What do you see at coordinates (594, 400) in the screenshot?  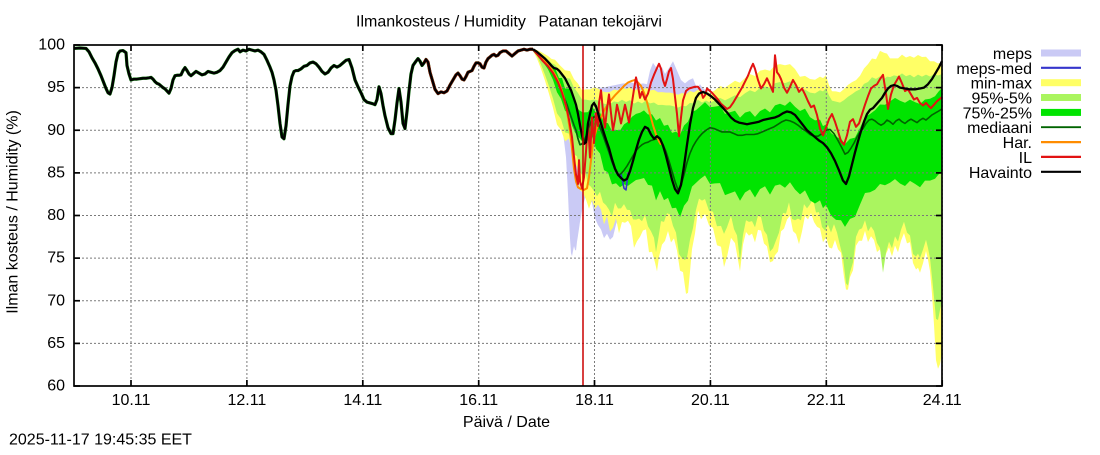 I see `svg-text: 18.11` at bounding box center [594, 400].